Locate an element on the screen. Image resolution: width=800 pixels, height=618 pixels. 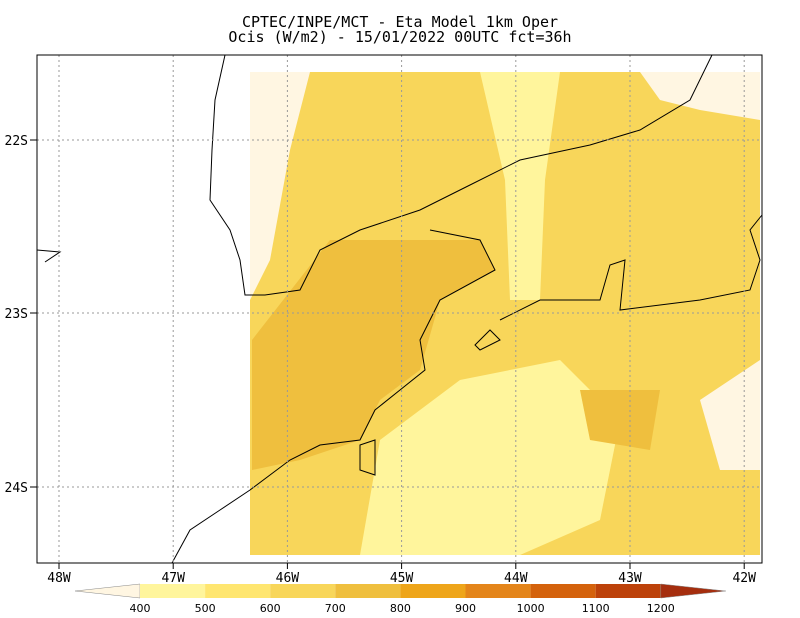
lon-label: 44W is located at coordinates (516, 578).